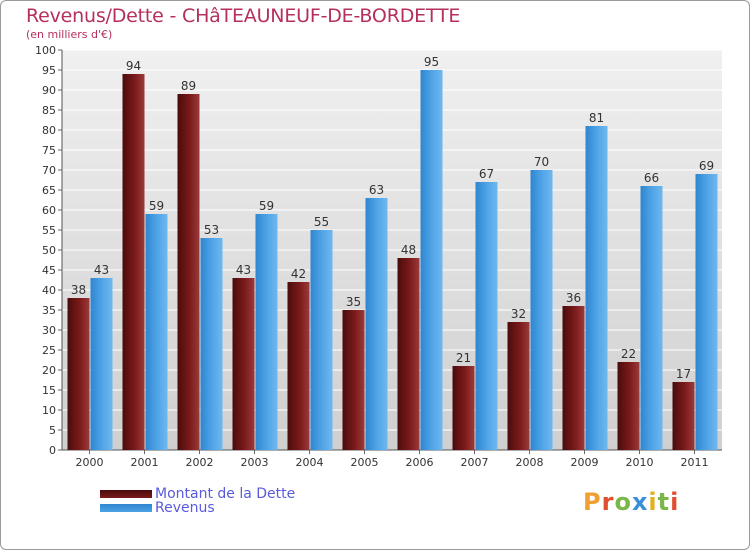 The height and width of the screenshot is (550, 750). What do you see at coordinates (78, 290) in the screenshot?
I see `data-label: 38` at bounding box center [78, 290].